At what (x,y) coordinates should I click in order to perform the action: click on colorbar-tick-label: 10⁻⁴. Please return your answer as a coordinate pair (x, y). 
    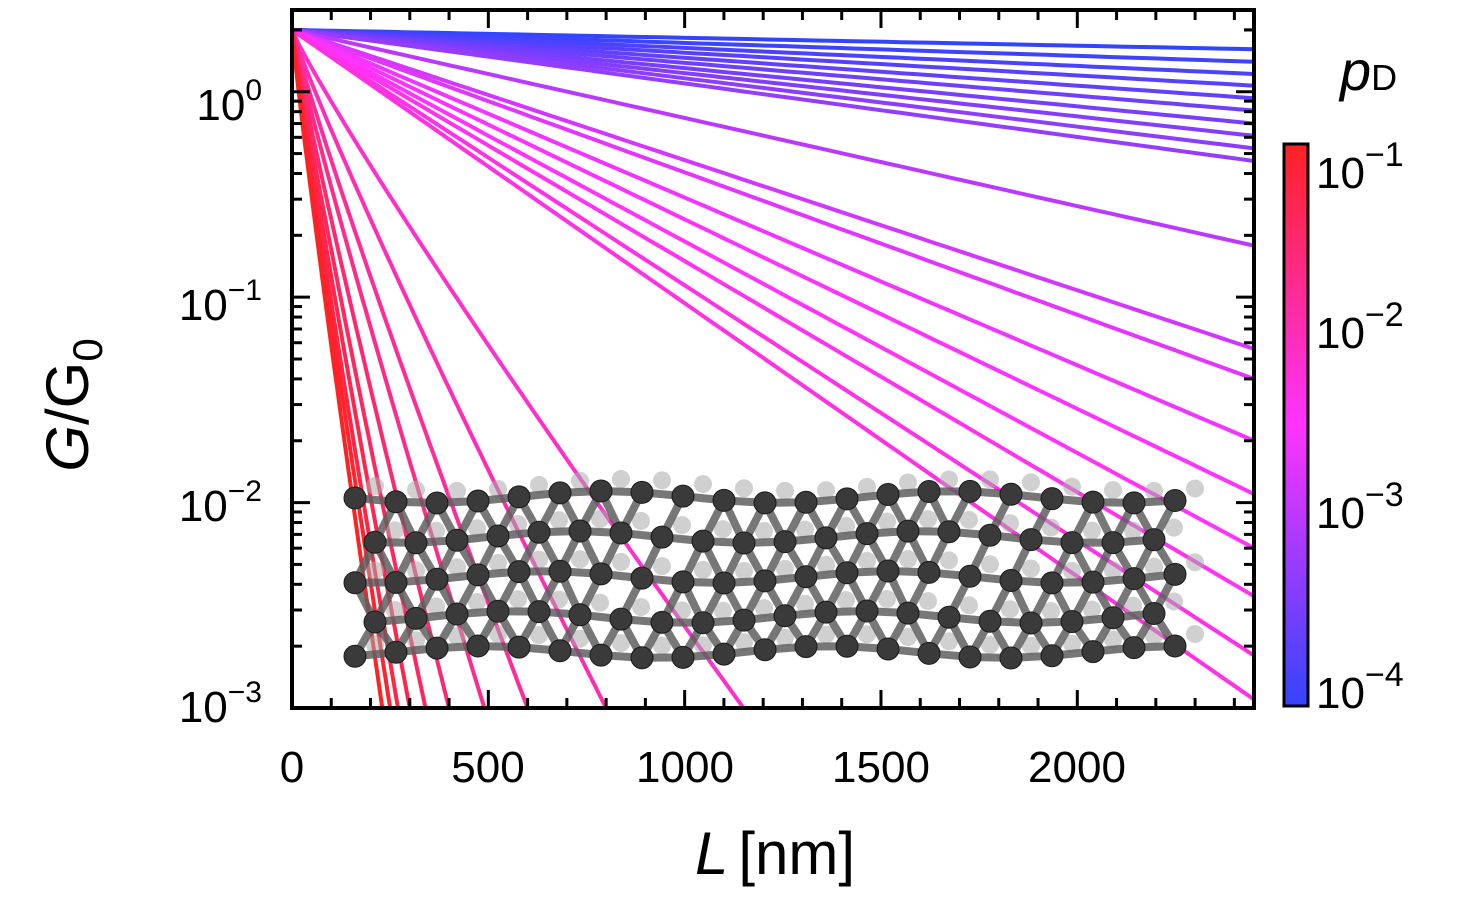
    Looking at the image, I should click on (1360, 687).